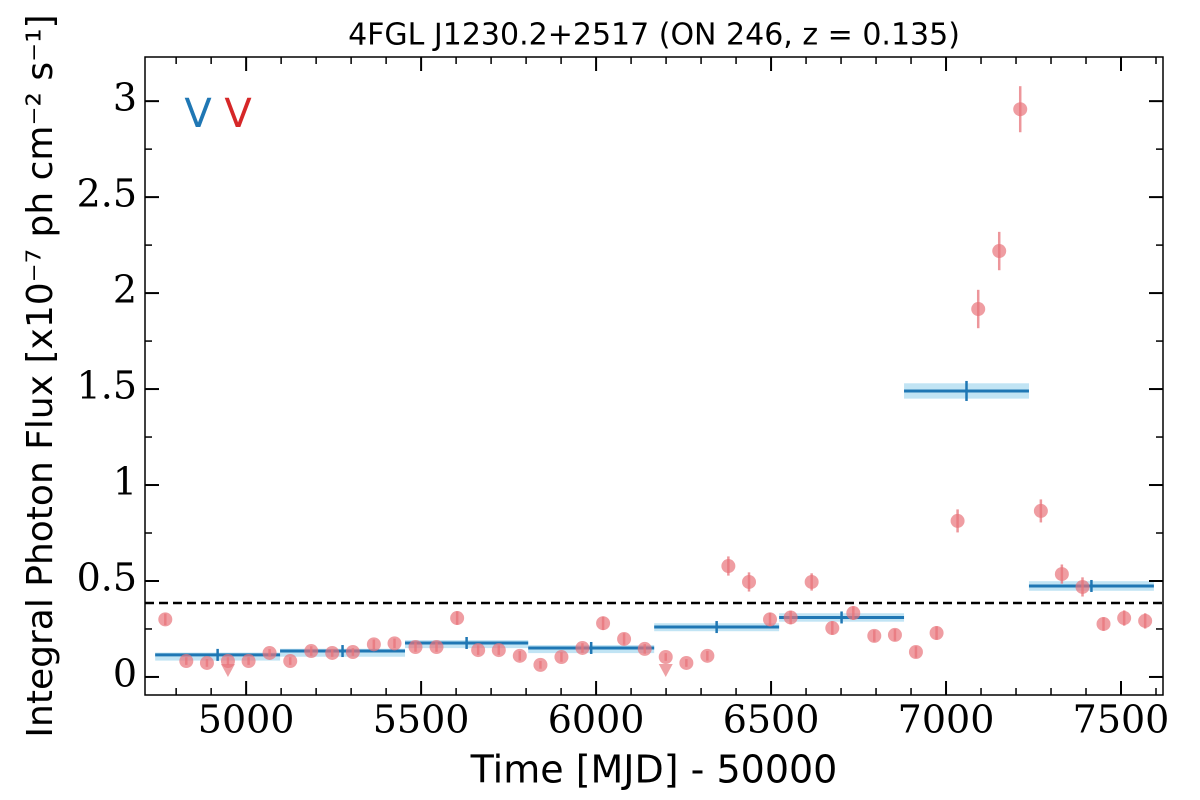 Image resolution: width=1200 pixels, height=800 pixels. What do you see at coordinates (125, 98) in the screenshot?
I see `y-tick-label: 3` at bounding box center [125, 98].